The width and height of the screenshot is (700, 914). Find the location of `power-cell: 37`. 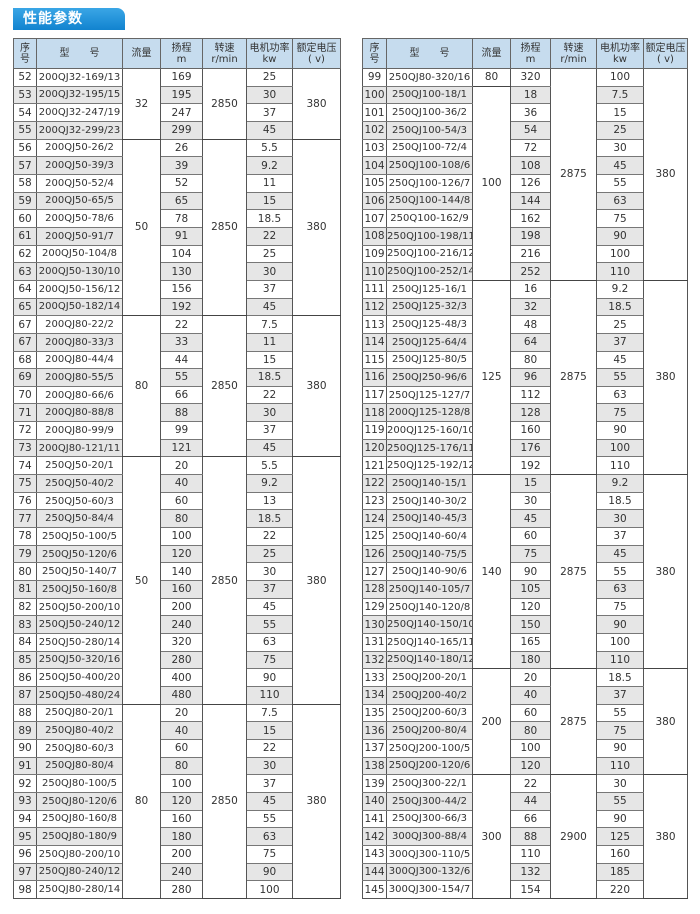

power-cell: 37 is located at coordinates (269, 112).